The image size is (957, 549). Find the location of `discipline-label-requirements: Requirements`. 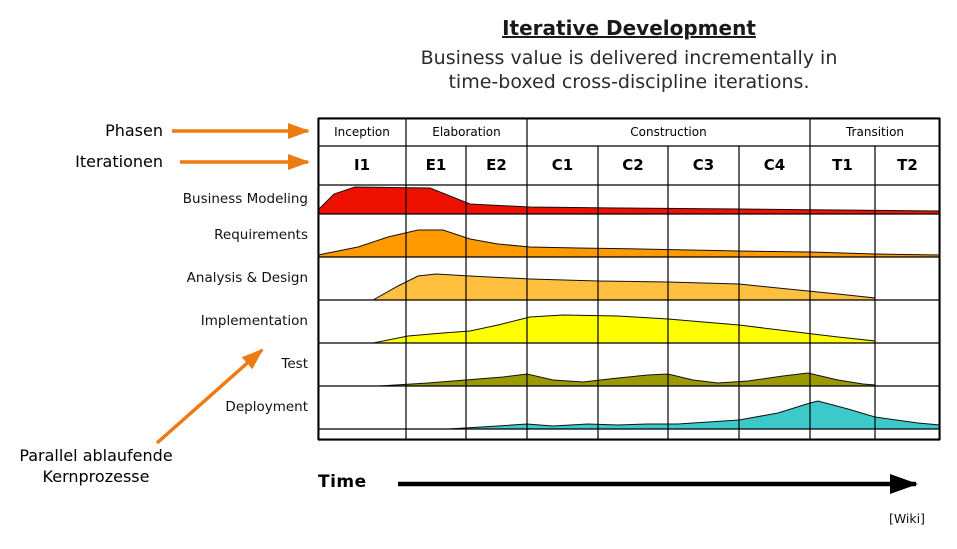

discipline-label-requirements: Requirements is located at coordinates (261, 235).